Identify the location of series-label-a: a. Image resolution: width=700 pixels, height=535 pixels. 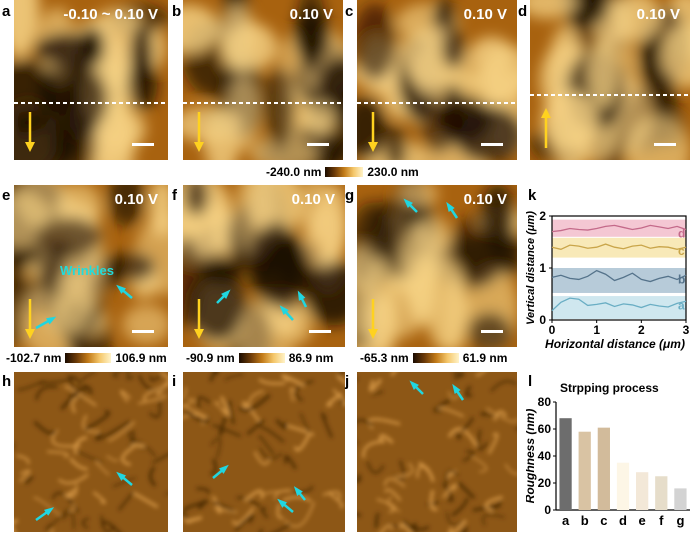
(681, 305).